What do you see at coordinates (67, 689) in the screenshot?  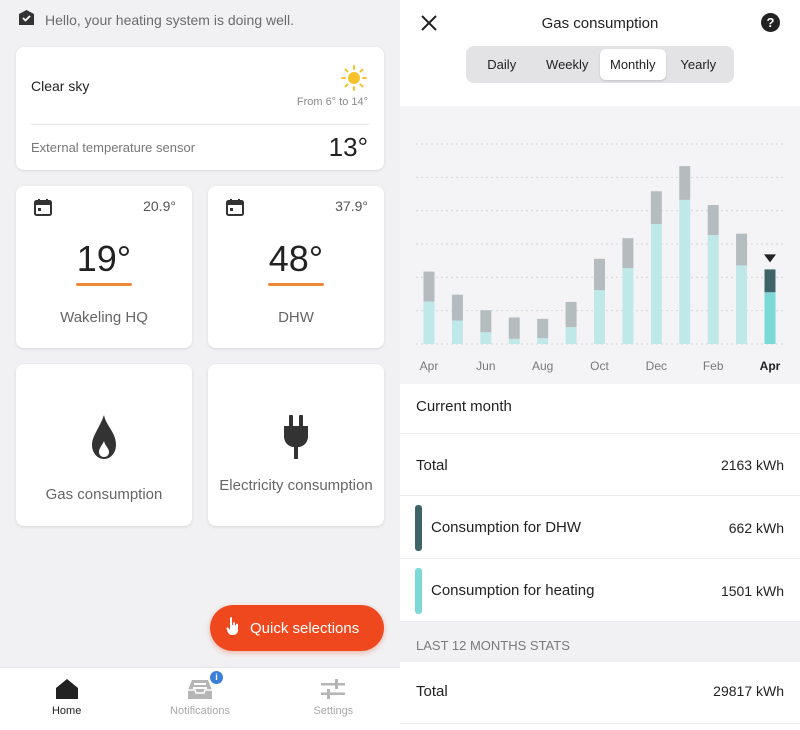 I see `home-icon` at bounding box center [67, 689].